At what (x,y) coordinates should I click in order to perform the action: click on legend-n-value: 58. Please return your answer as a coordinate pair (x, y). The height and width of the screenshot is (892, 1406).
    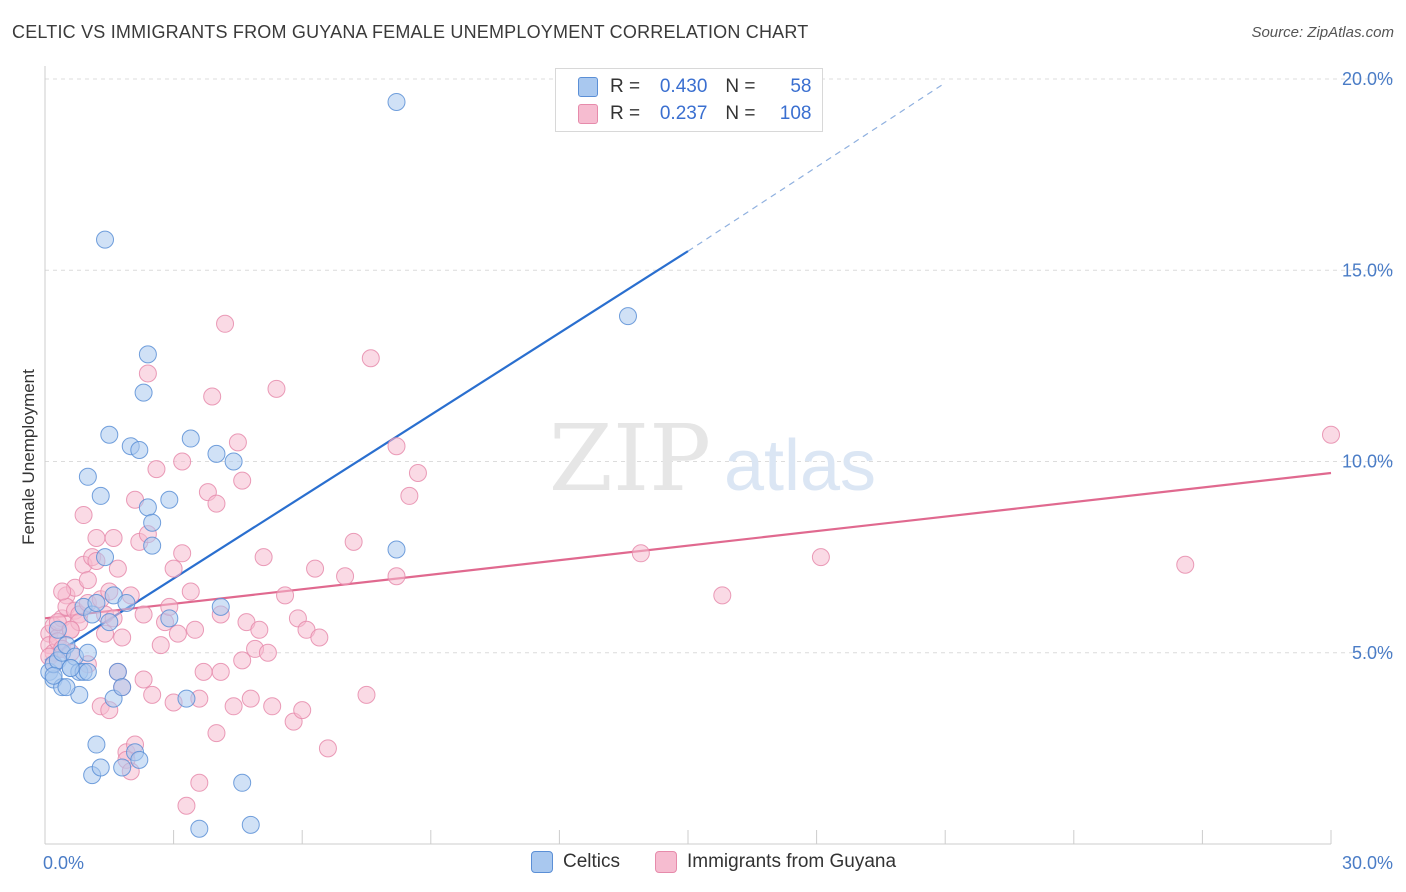
    Looking at the image, I should click on (801, 86).